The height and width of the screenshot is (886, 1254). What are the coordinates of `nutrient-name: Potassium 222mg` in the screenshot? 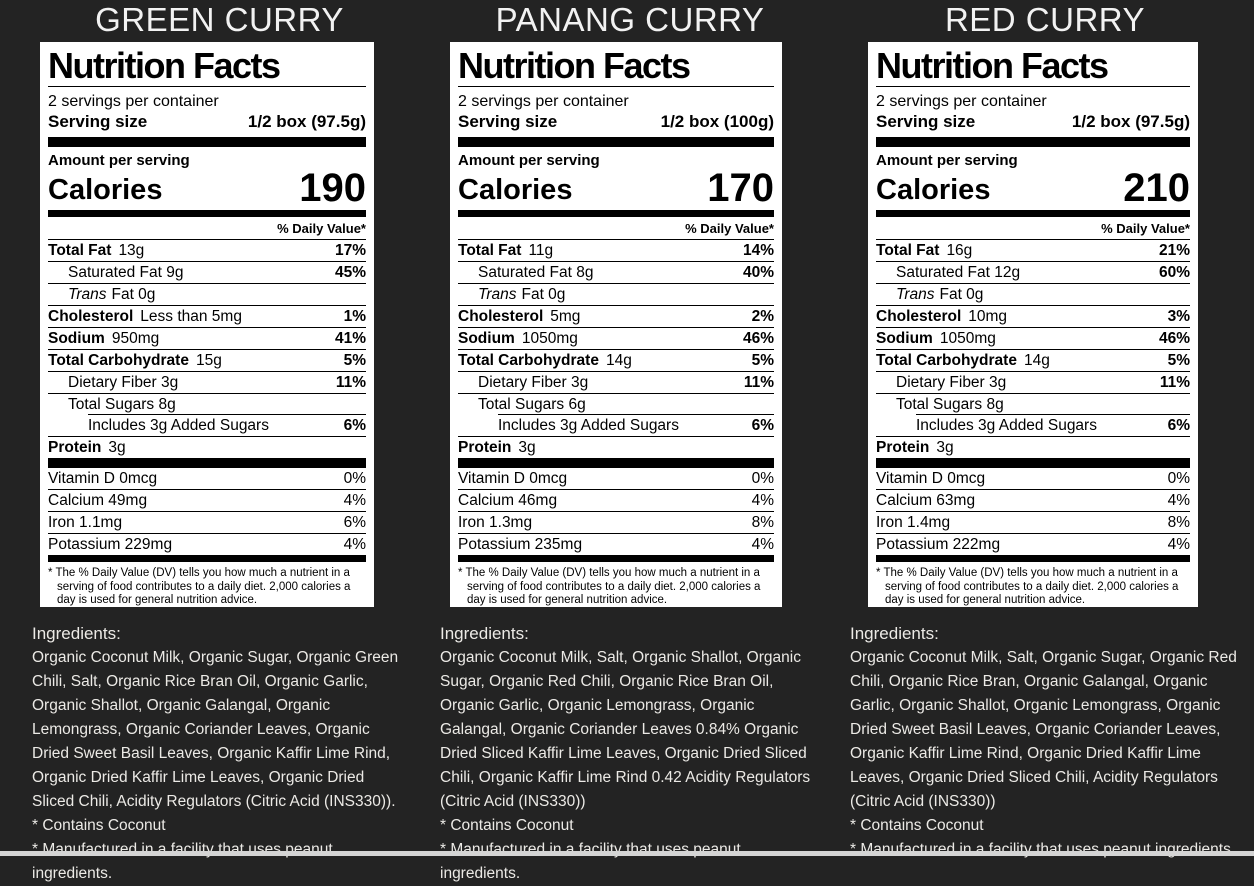 It's located at (938, 544).